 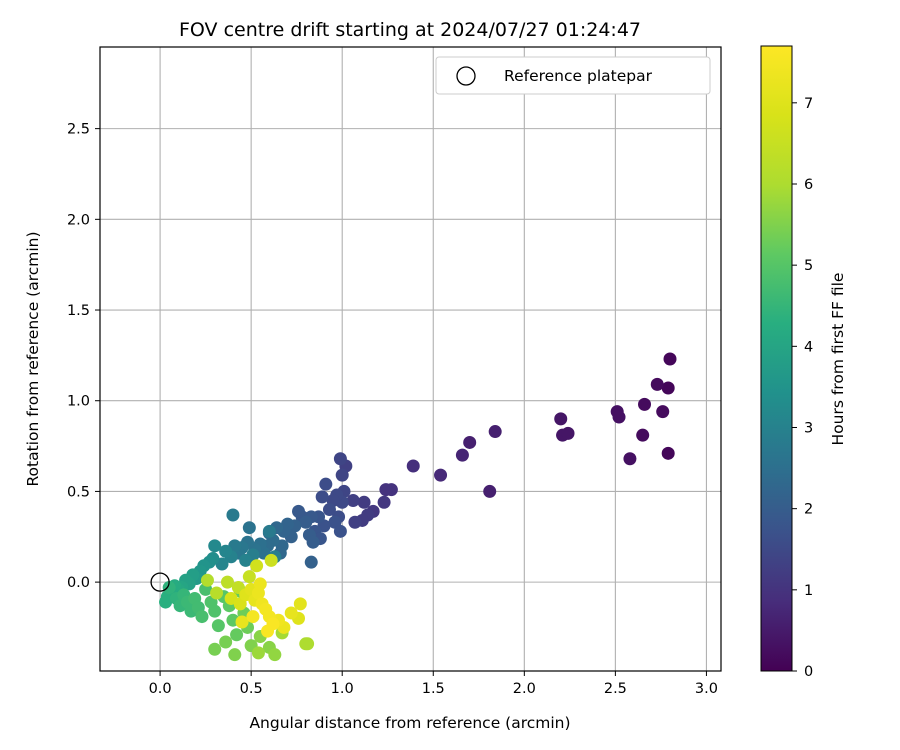 I want to click on legend-marker, so click(x=466, y=76).